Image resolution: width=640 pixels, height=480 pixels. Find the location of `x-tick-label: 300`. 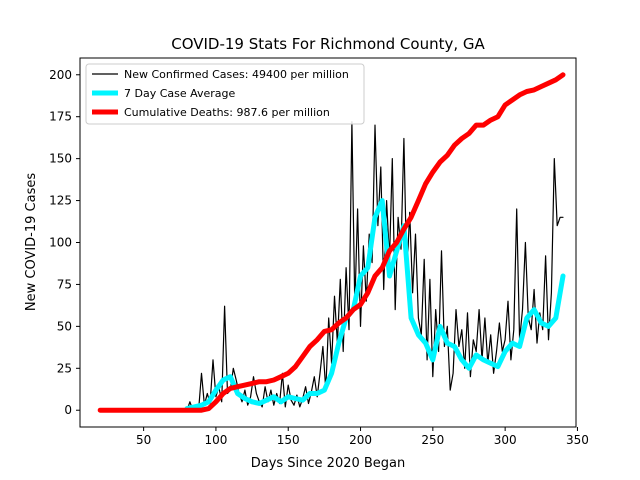

x-tick-label: 300 is located at coordinates (505, 440).